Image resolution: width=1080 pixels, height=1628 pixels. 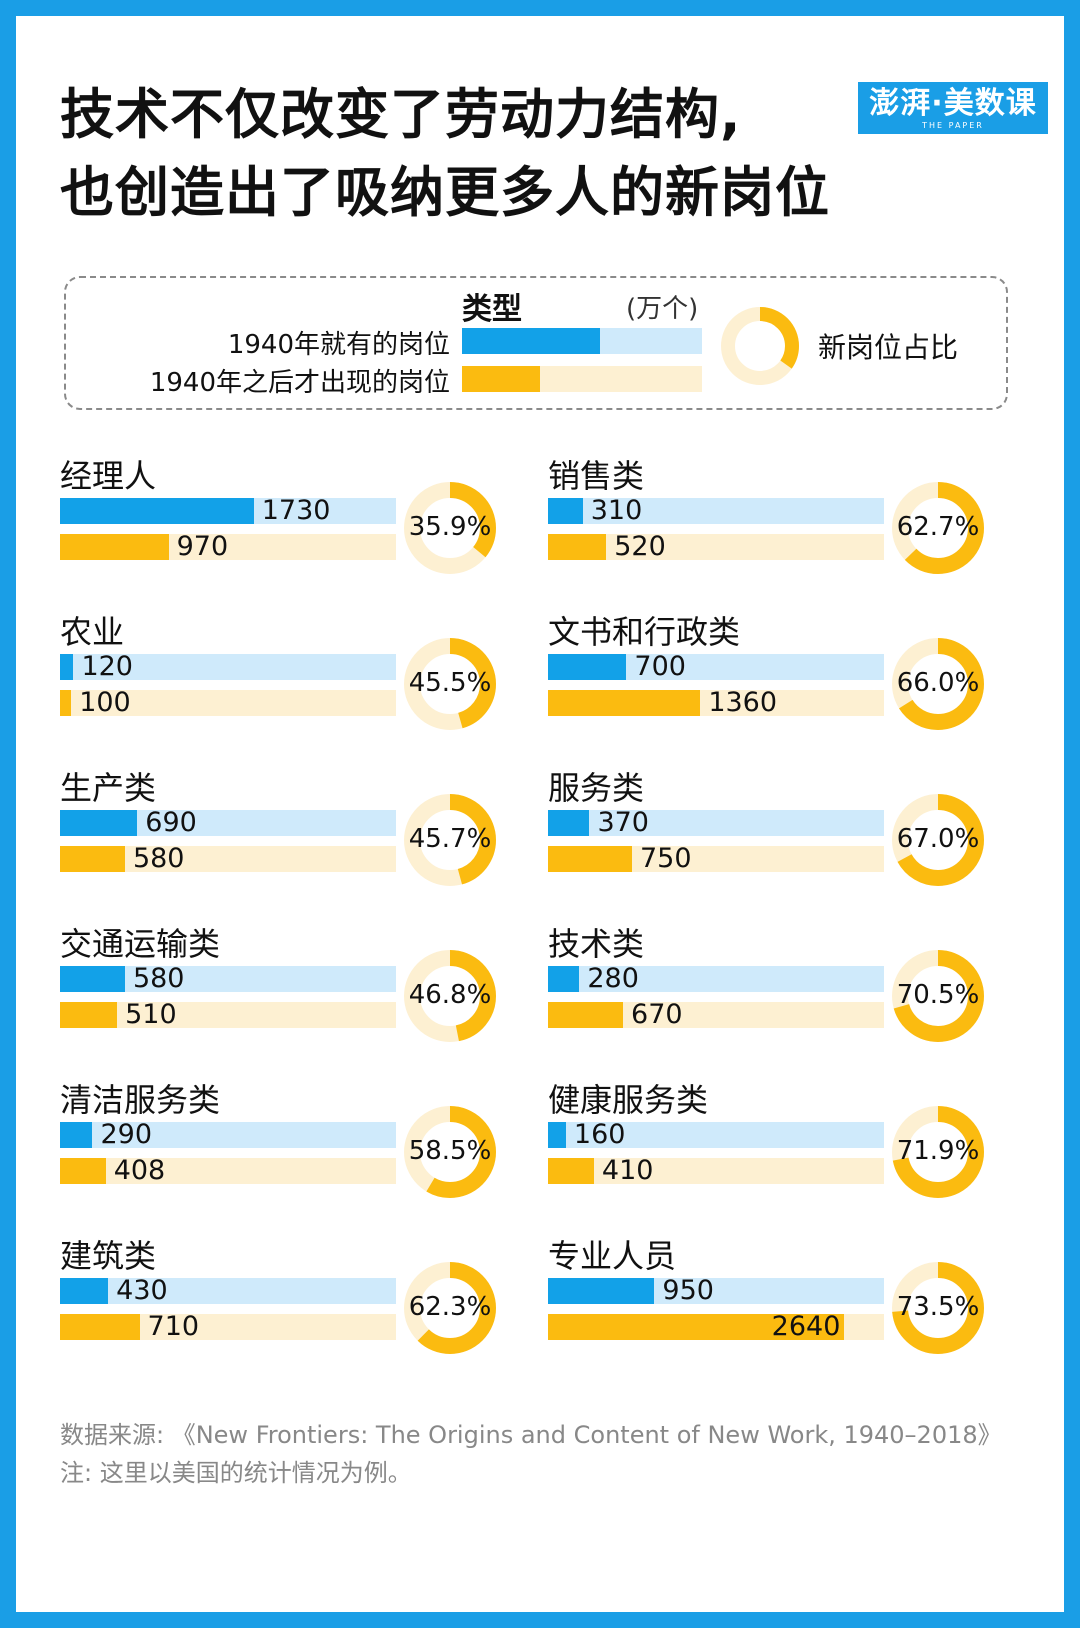 What do you see at coordinates (716, 546) in the screenshot?
I see `new-bar-track: 520` at bounding box center [716, 546].